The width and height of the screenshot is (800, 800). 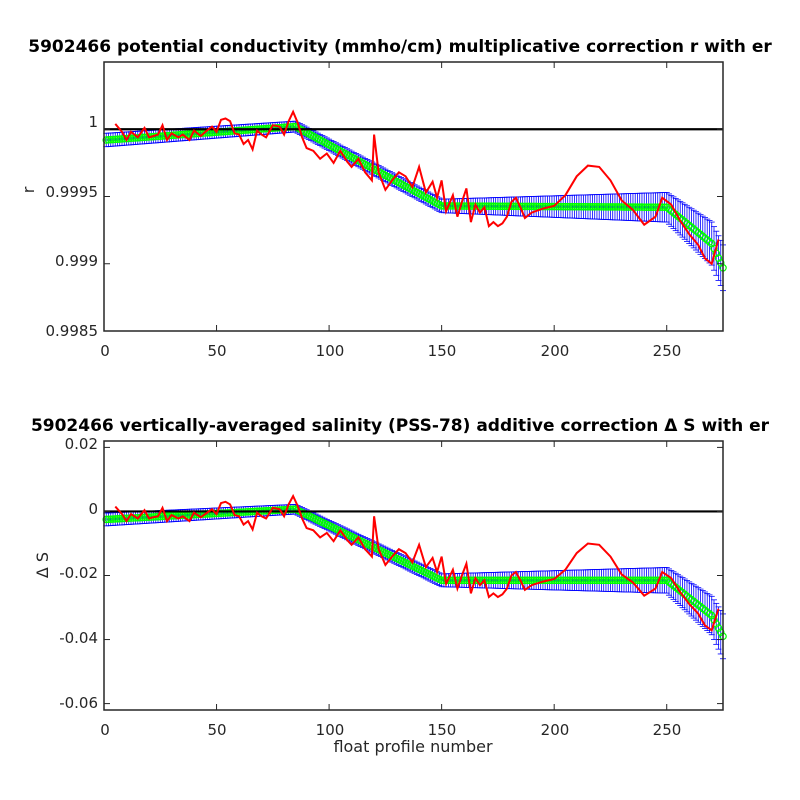 I want to click on y-tick-label: 0.9995, so click(x=72, y=192).